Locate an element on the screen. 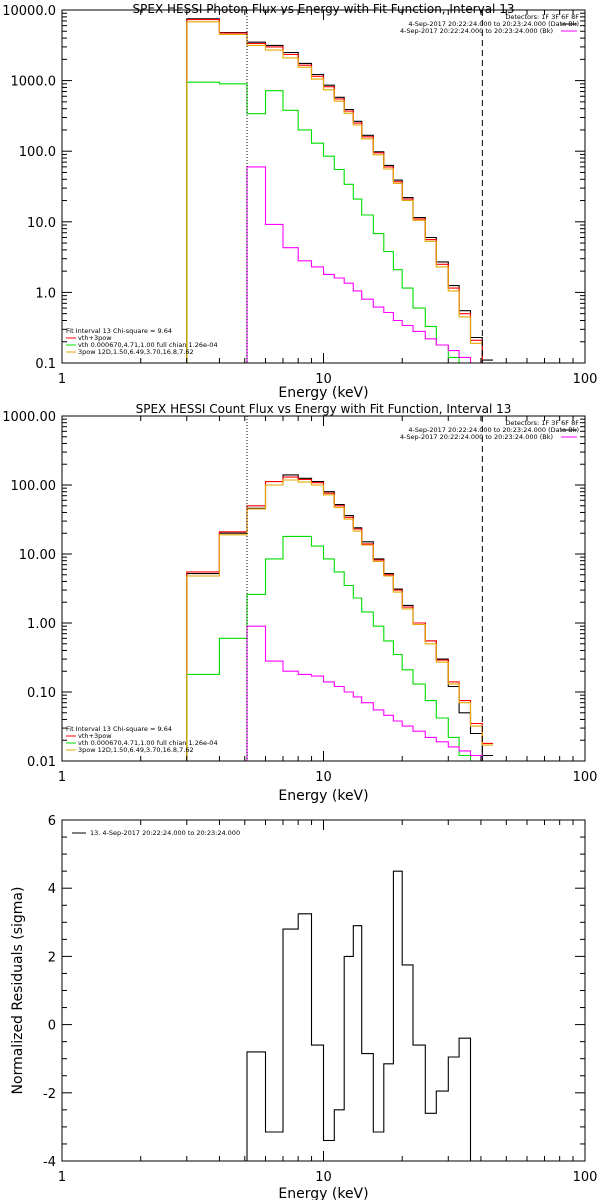 The width and height of the screenshot is (600, 1200). count-y-tick-label: 100.00 is located at coordinates (34, 486).